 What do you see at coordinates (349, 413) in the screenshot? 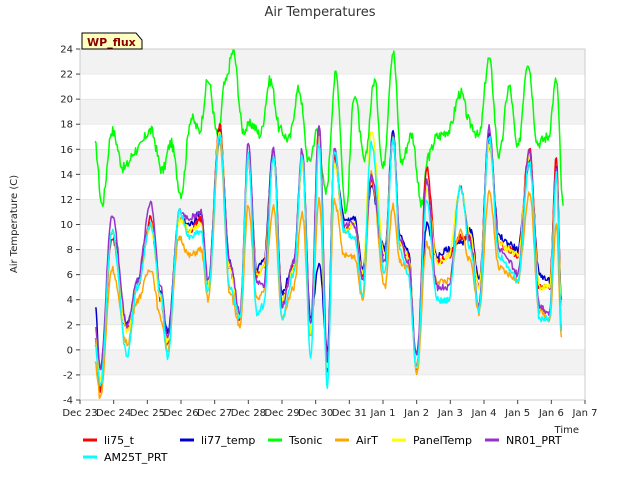
I see `x-tick-label: Dec 31` at bounding box center [349, 413].